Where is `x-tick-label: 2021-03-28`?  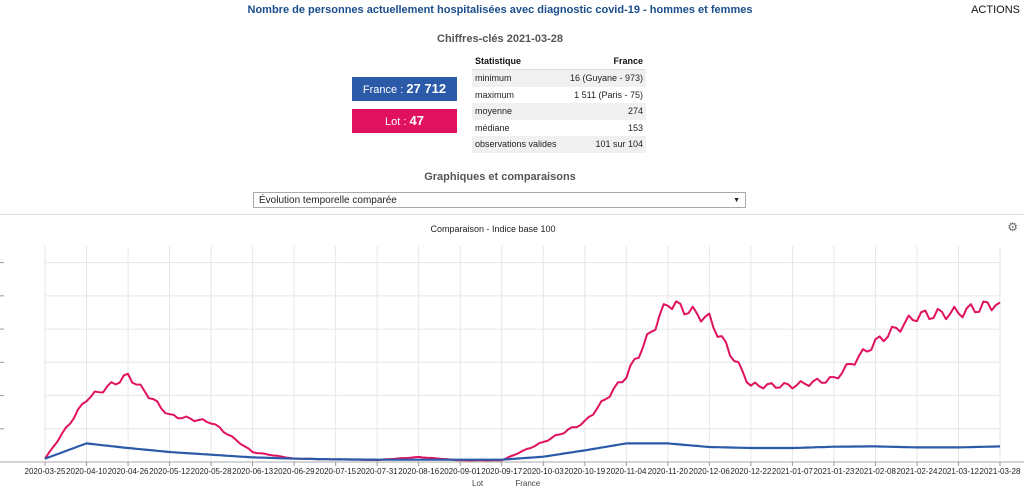 x-tick-label: 2021-03-28 is located at coordinates (1000, 471).